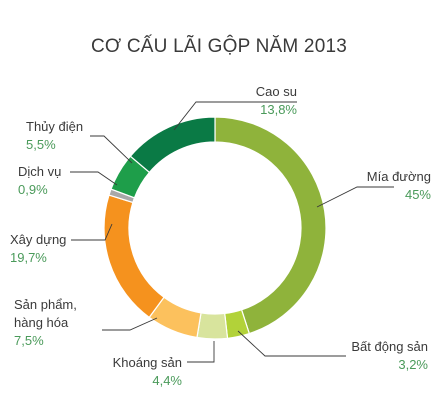 The width and height of the screenshot is (448, 412). What do you see at coordinates (291, 343) in the screenshot?
I see `leader-line-bat-dong-san` at bounding box center [291, 343].